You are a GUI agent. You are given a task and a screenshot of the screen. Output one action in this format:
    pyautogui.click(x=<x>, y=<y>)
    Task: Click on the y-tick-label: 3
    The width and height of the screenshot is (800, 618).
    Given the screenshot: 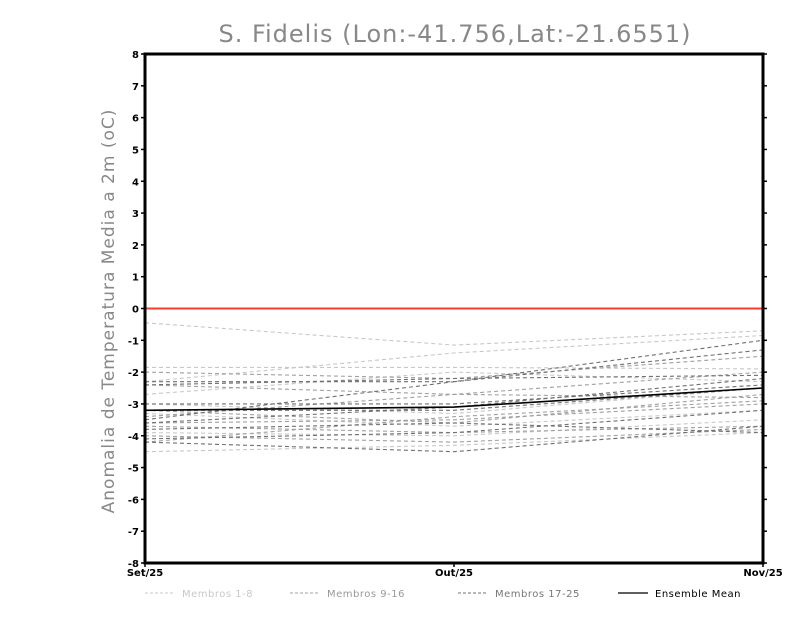 What is the action you would take?
    pyautogui.click(x=135, y=214)
    